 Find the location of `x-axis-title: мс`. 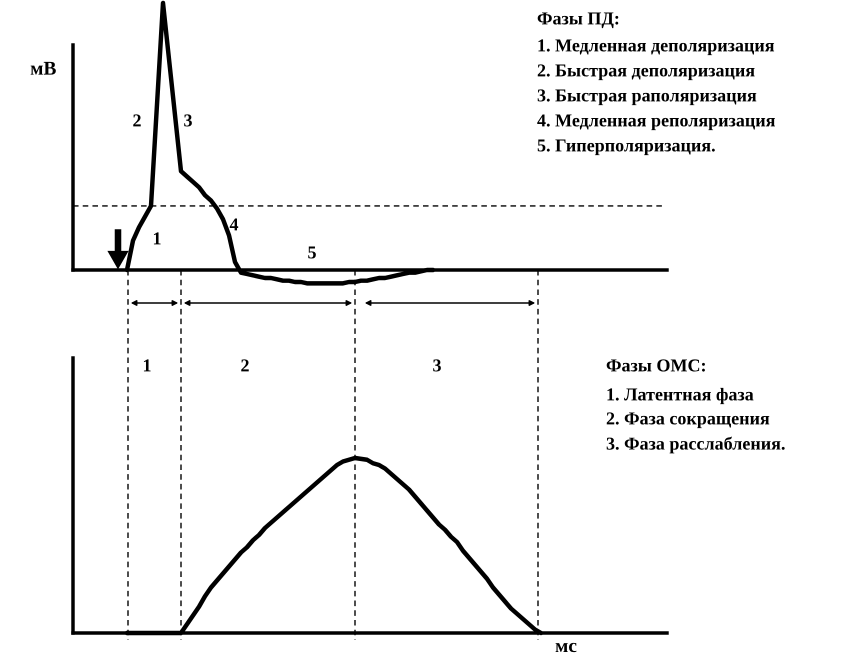

x-axis-title: мс is located at coordinates (566, 647).